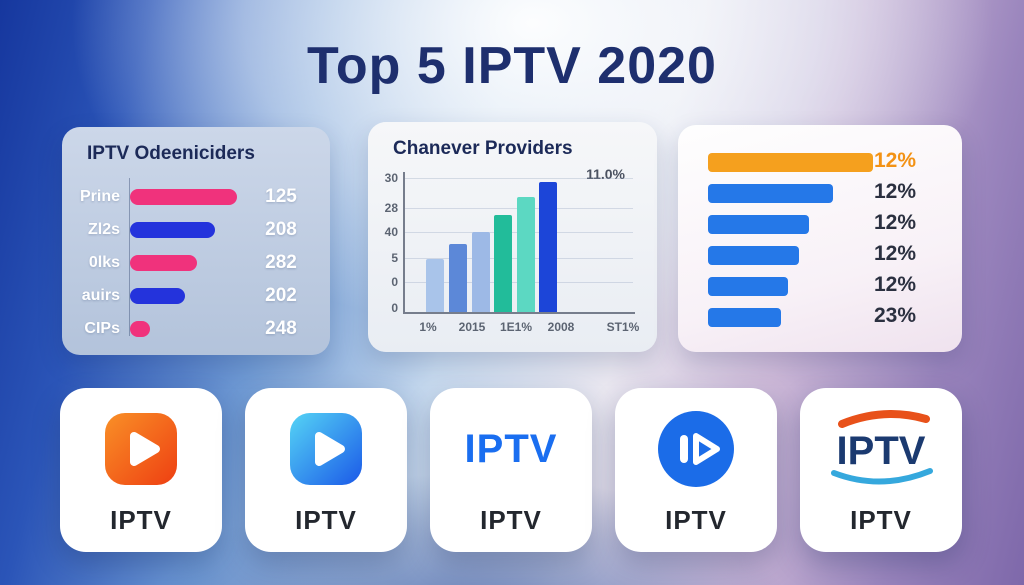  What do you see at coordinates (394, 258) in the screenshot?
I see `y-axis-tick-label: 5` at bounding box center [394, 258].